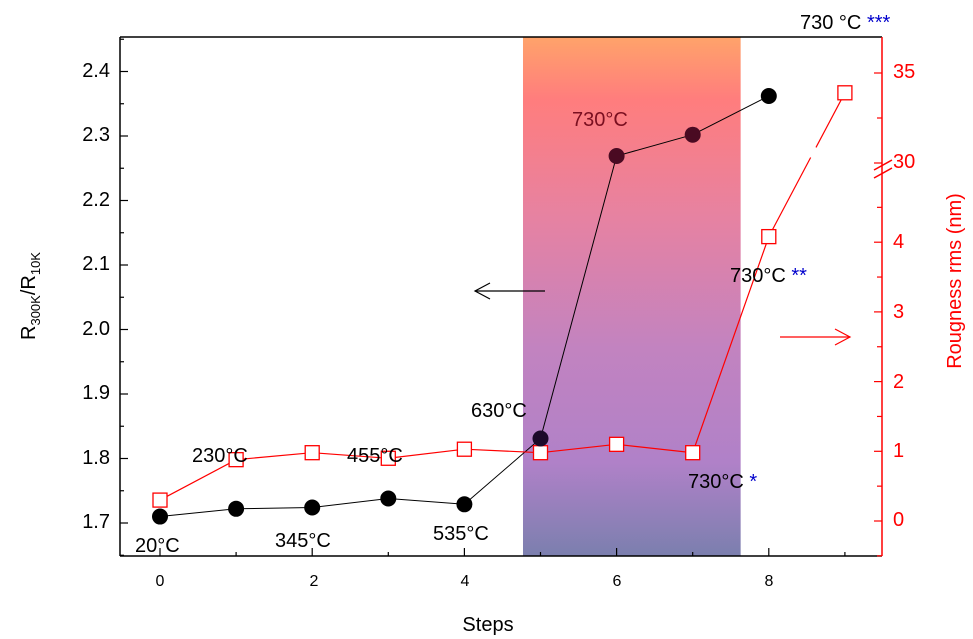 The height and width of the screenshot is (639, 973). What do you see at coordinates (600, 120) in the screenshot?
I see `annotation-730c: 730°C` at bounding box center [600, 120].